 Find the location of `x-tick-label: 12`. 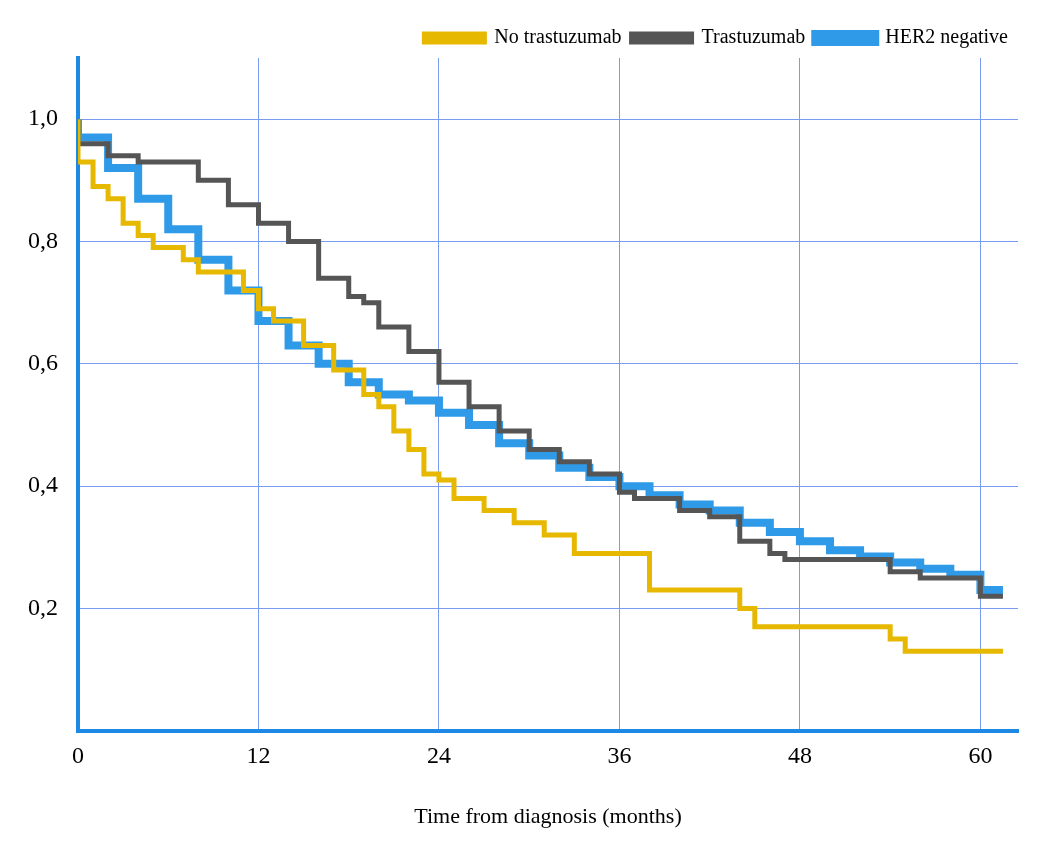

x-tick-label: 12 is located at coordinates (258, 755).